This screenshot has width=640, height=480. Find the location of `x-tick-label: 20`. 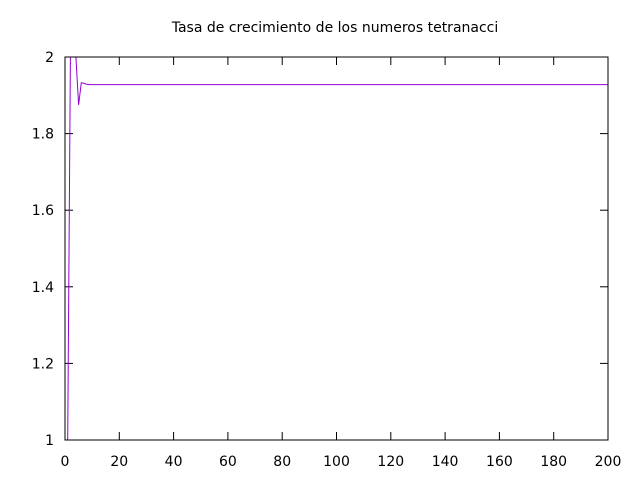

x-tick-label: 20 is located at coordinates (119, 462).